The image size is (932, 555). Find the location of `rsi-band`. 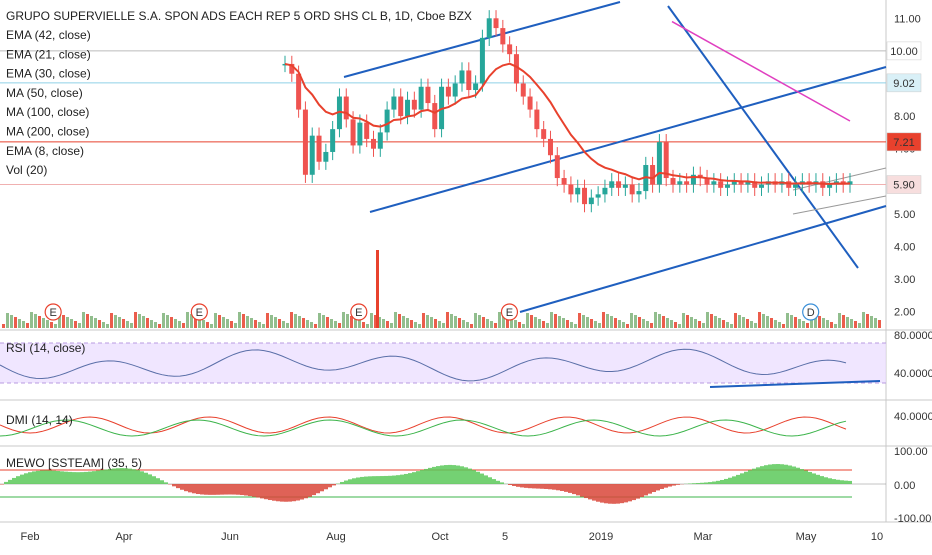

rsi-band is located at coordinates (443, 363).